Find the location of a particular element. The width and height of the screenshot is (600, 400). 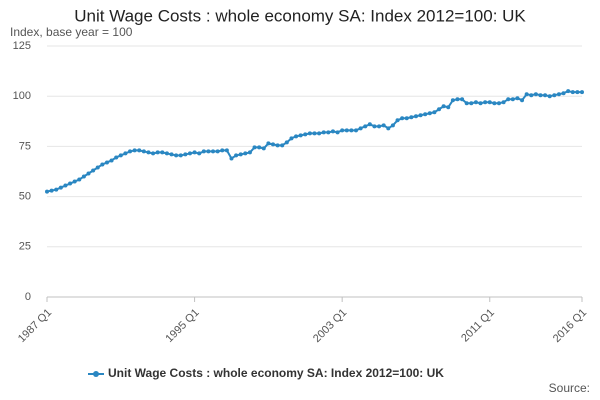

x-tick-label: 2016 Q1 is located at coordinates (570, 326).